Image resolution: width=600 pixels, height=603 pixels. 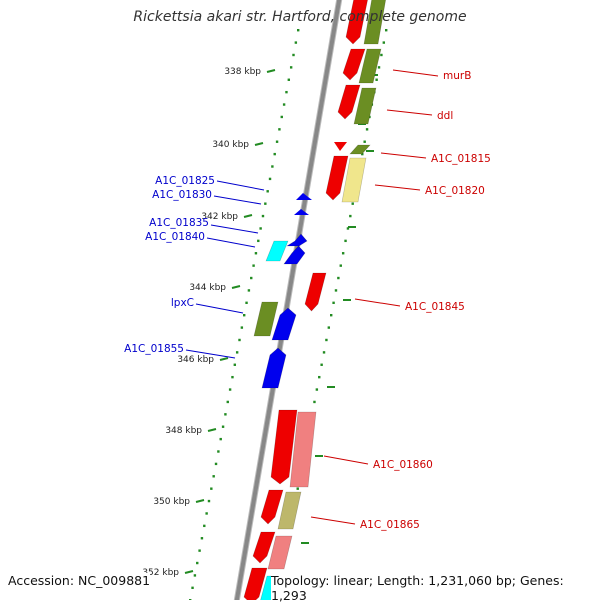 I want to click on gene-label: A1C_01815, so click(x=461, y=159).